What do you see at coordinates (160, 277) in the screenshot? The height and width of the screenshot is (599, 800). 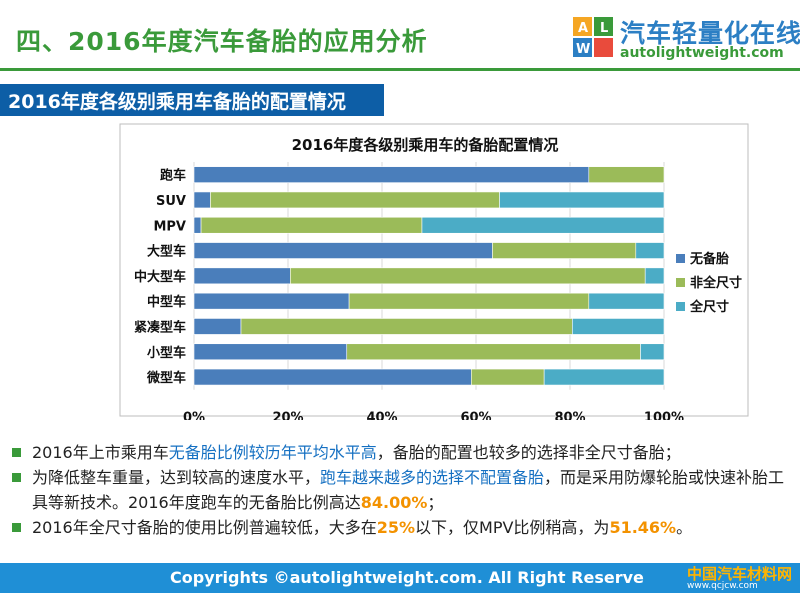 I see `category-label: 中大型车` at bounding box center [160, 277].